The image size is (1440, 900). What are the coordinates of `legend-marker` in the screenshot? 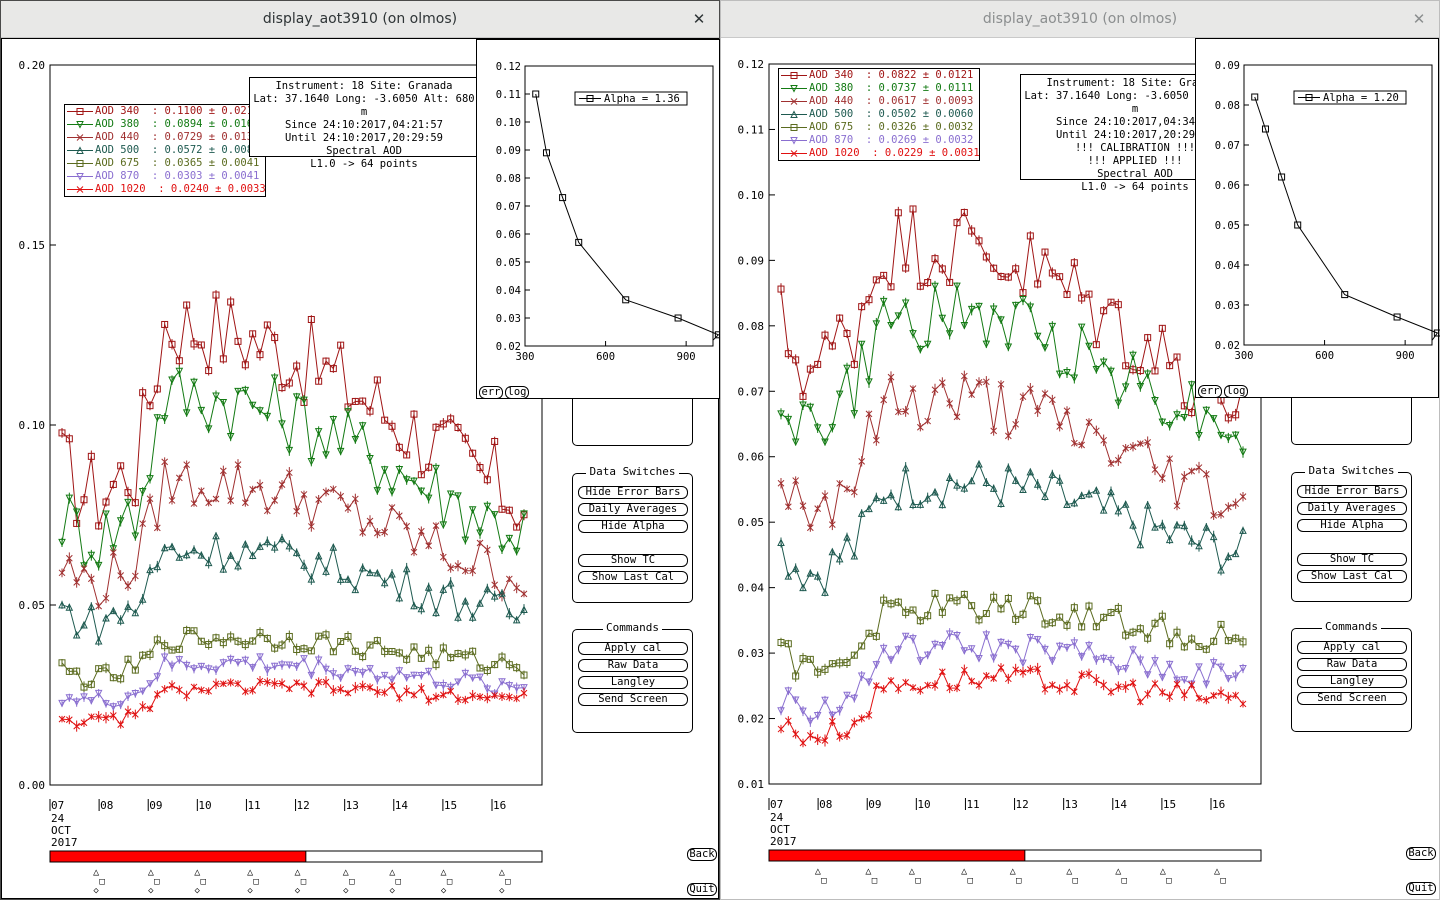 It's located at (80, 163).